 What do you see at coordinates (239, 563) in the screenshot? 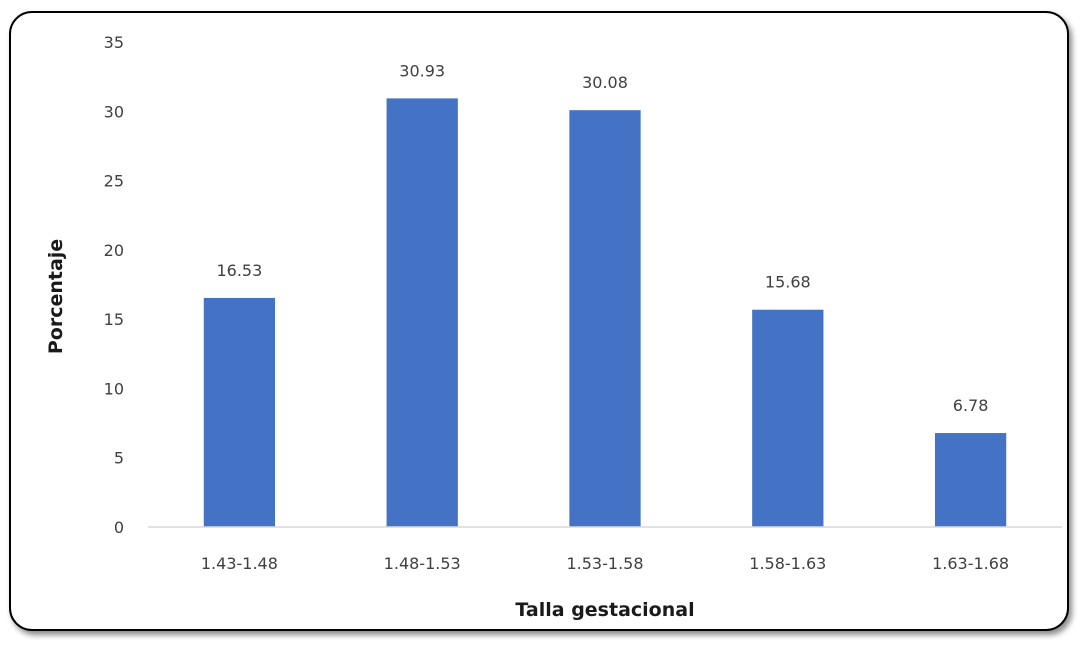
I see `x-tick-label: 1.43-1.48` at bounding box center [239, 563].